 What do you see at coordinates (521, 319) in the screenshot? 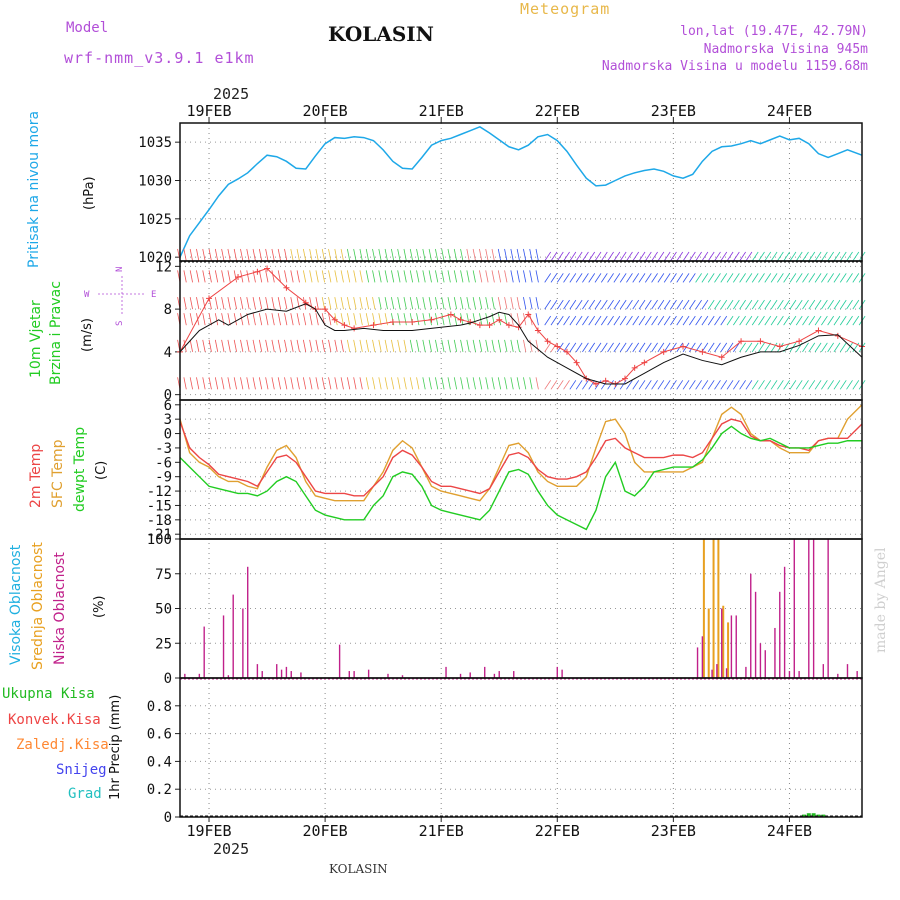
I see `wind-barb-field` at bounding box center [521, 319].